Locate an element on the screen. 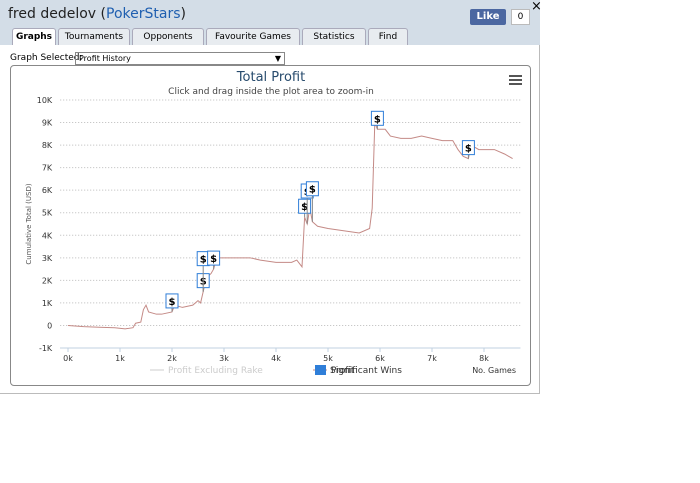  y-tick-label: 3K is located at coordinates (47, 258).